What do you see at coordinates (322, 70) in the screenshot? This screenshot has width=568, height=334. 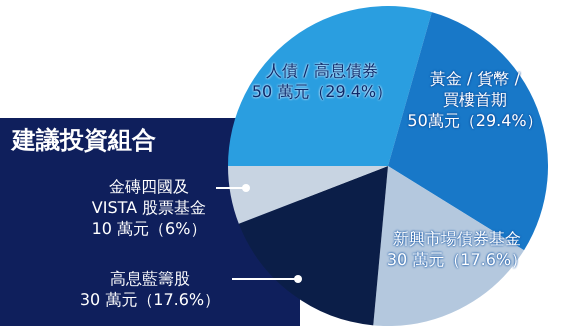 I see `slice-label: 人債 / 高息債券` at bounding box center [322, 70].